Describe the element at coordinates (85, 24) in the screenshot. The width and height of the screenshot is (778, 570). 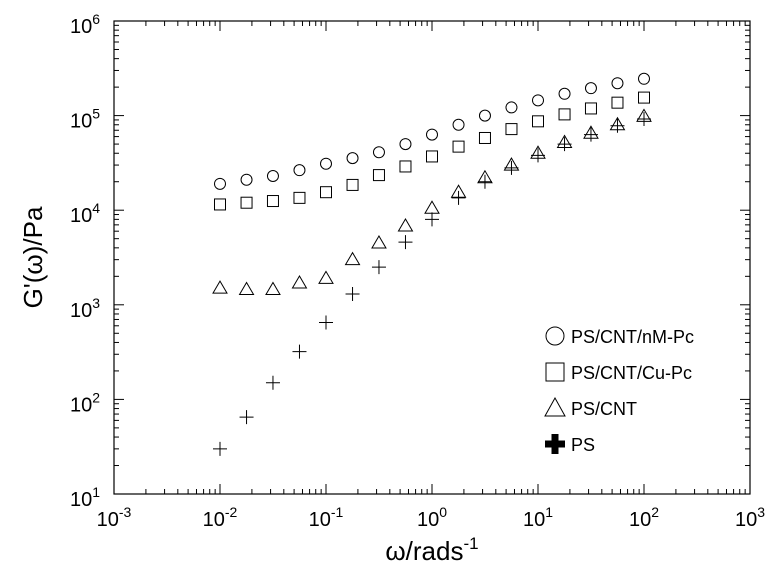
I see `y-tick-label: 10⁶` at that location.